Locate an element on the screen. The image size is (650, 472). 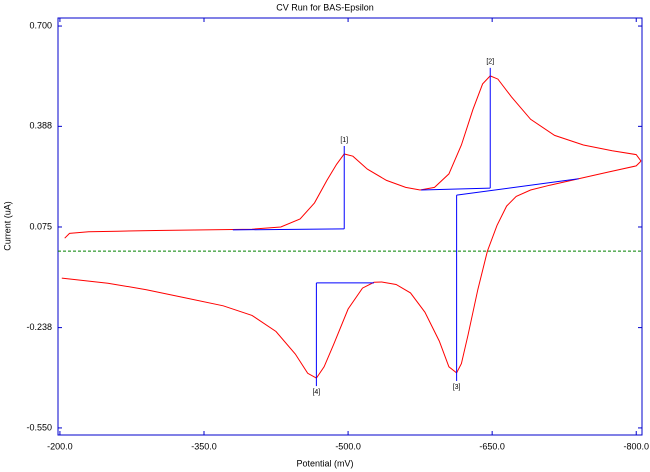
y-axis-label: Current (uA) is located at coordinates (7, 226).